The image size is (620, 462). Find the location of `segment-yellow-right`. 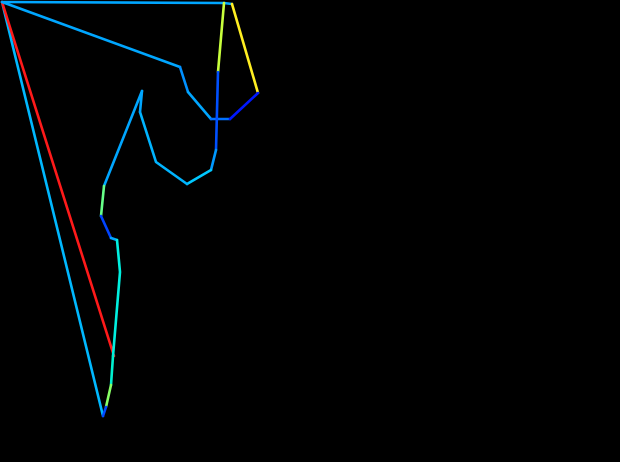

segment-yellow-right is located at coordinates (245, 48).